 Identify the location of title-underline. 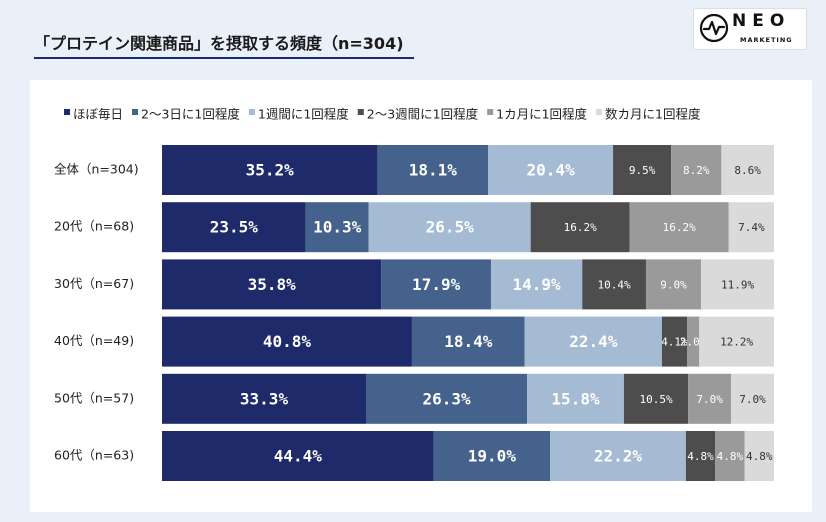
(224, 58).